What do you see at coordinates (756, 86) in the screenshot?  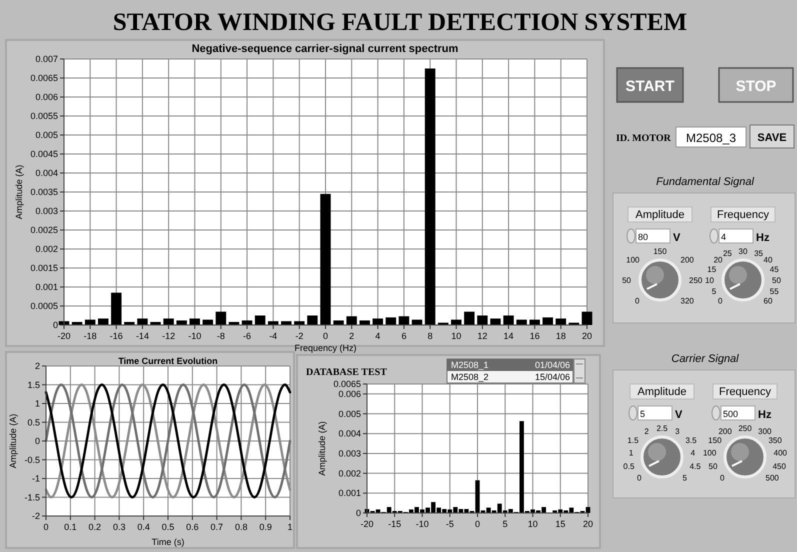 I see `text: STOP` at bounding box center [756, 86].